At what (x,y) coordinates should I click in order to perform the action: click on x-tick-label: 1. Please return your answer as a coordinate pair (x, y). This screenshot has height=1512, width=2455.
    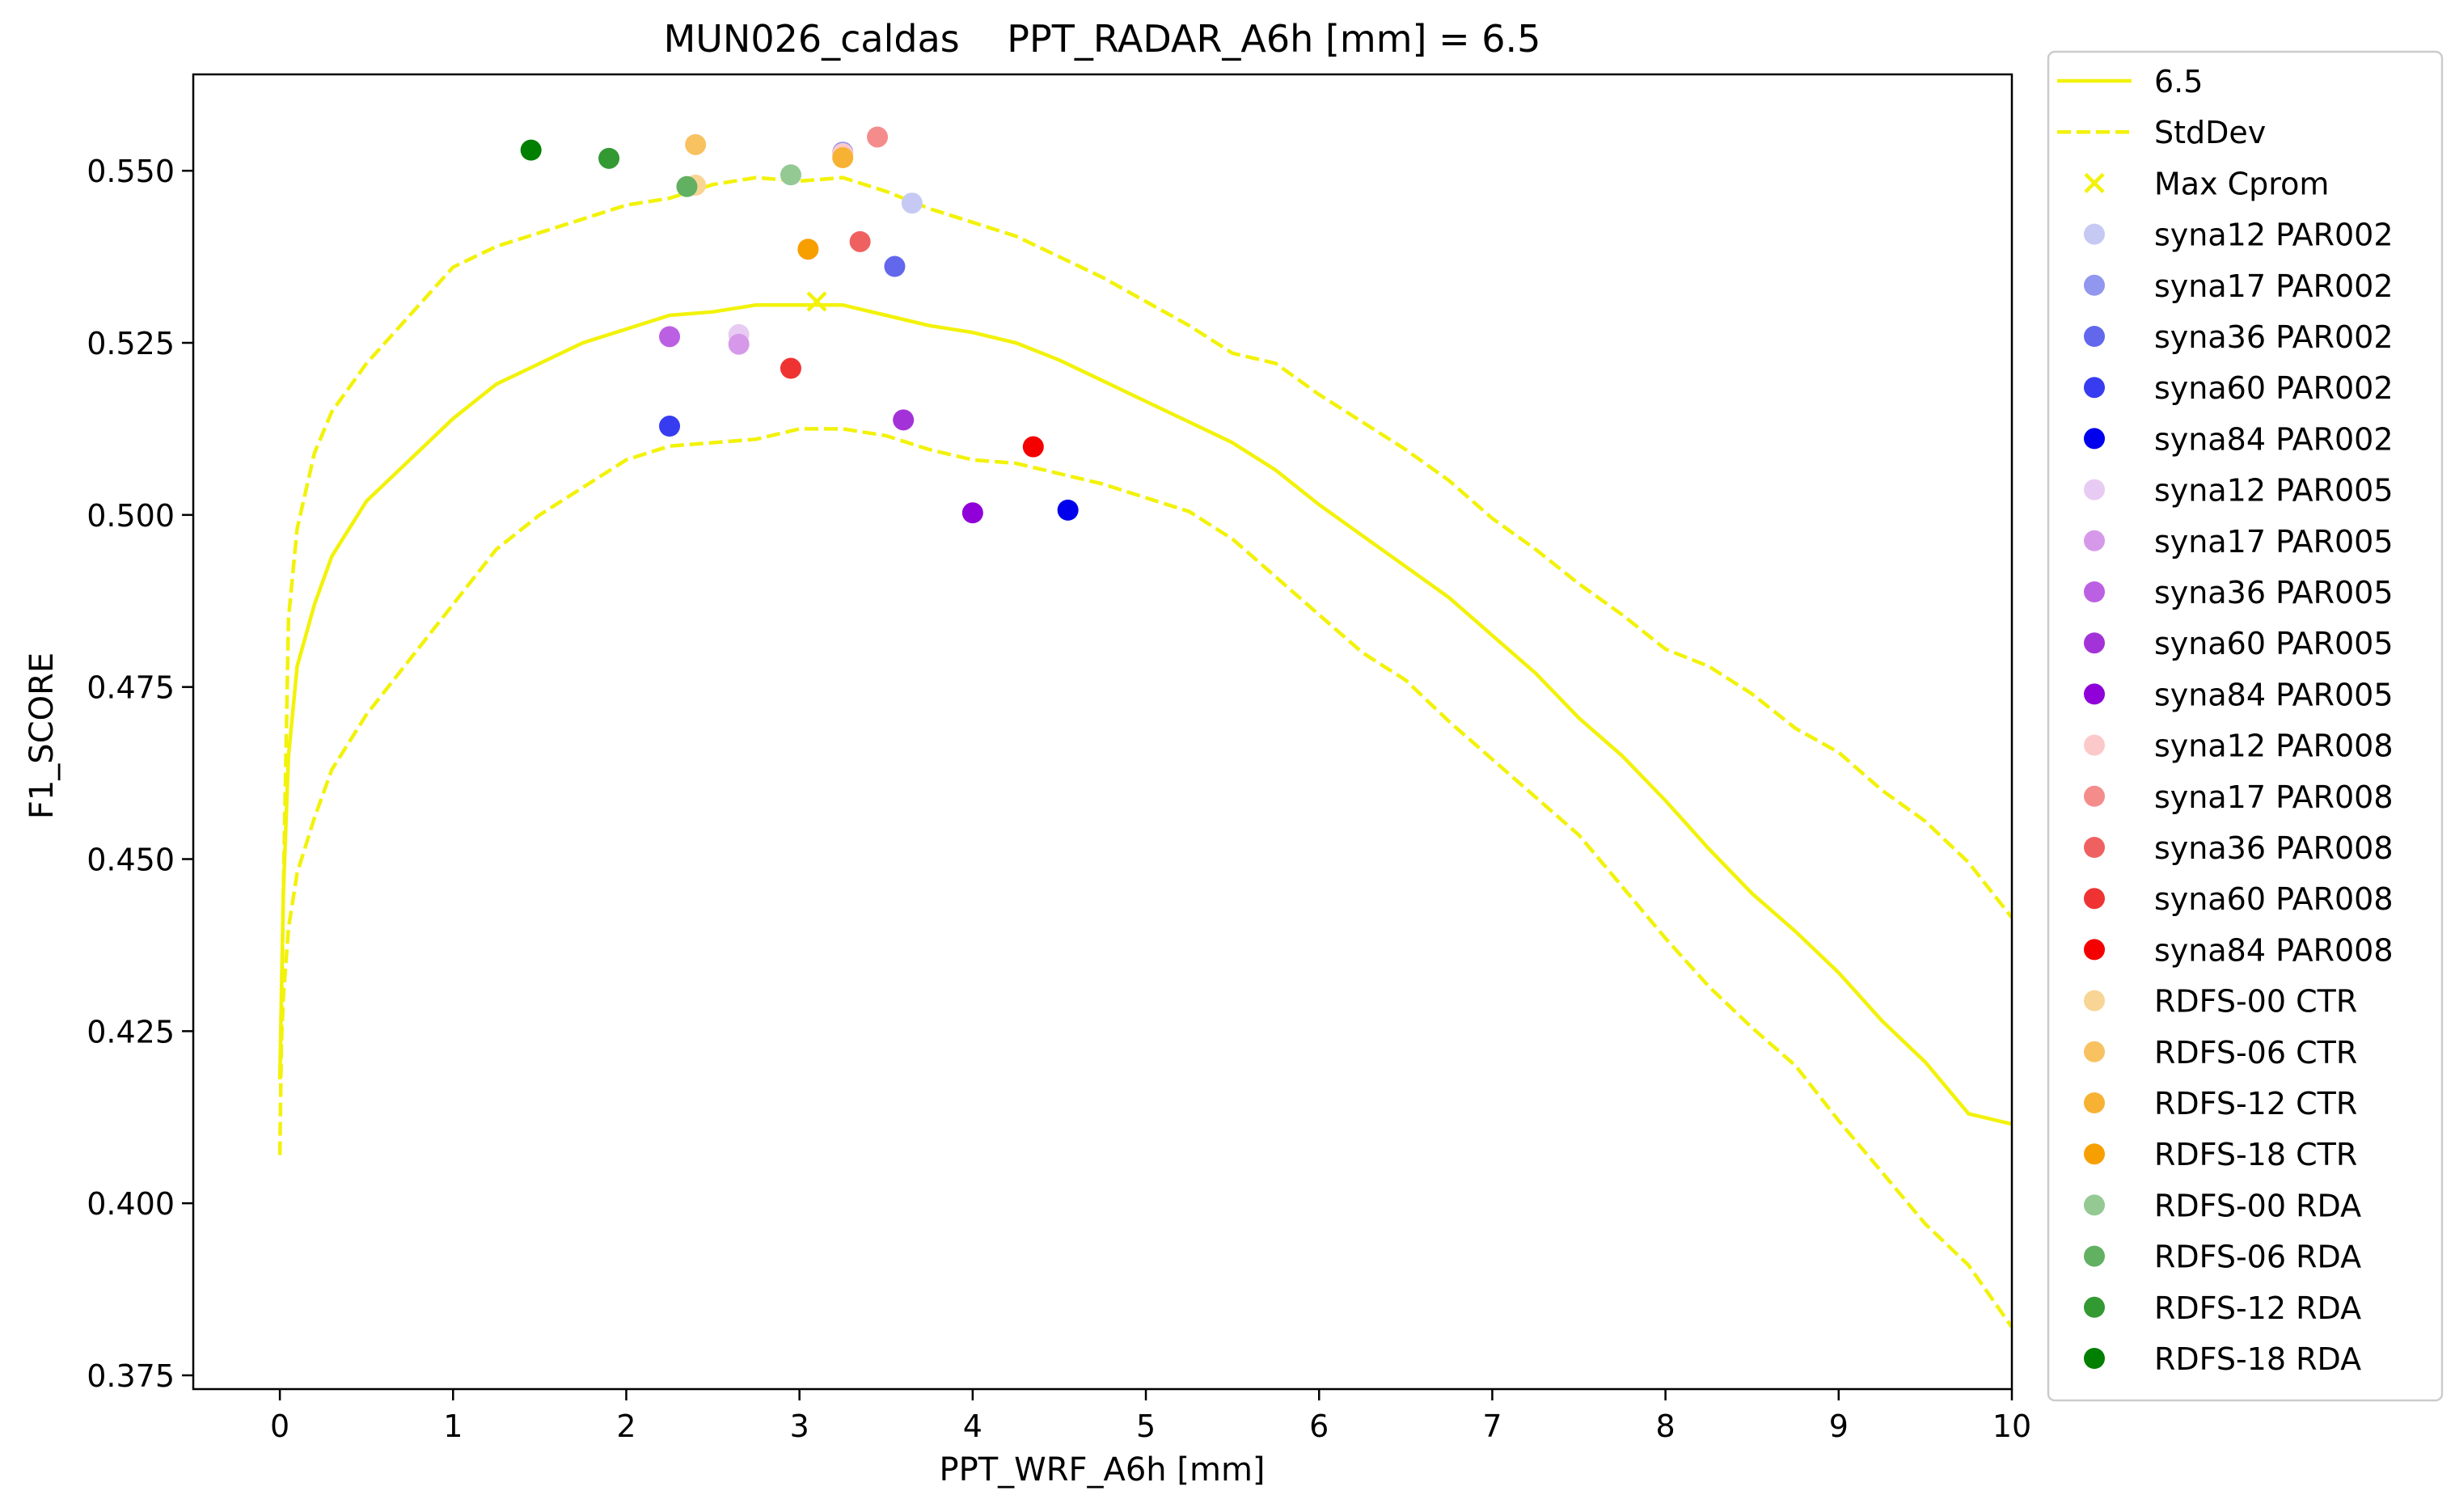
    Looking at the image, I should click on (453, 1426).